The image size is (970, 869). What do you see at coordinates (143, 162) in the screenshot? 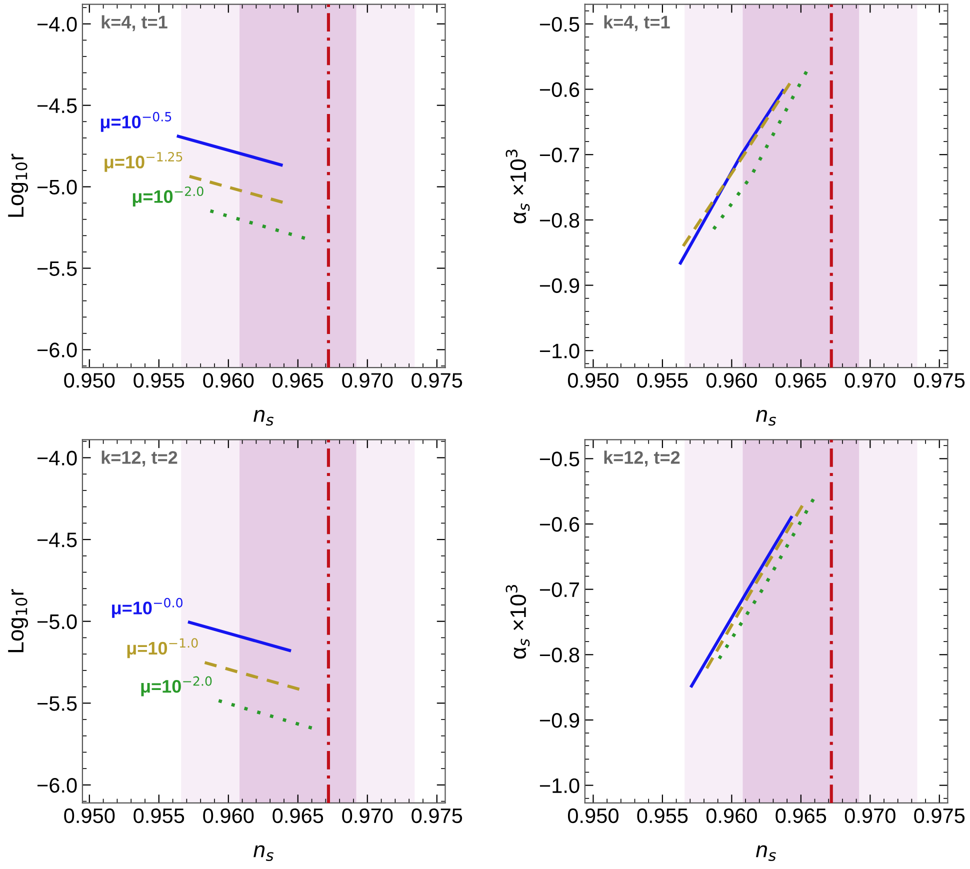
I see `series-label: μ=10$^{−1.25}$` at bounding box center [143, 162].